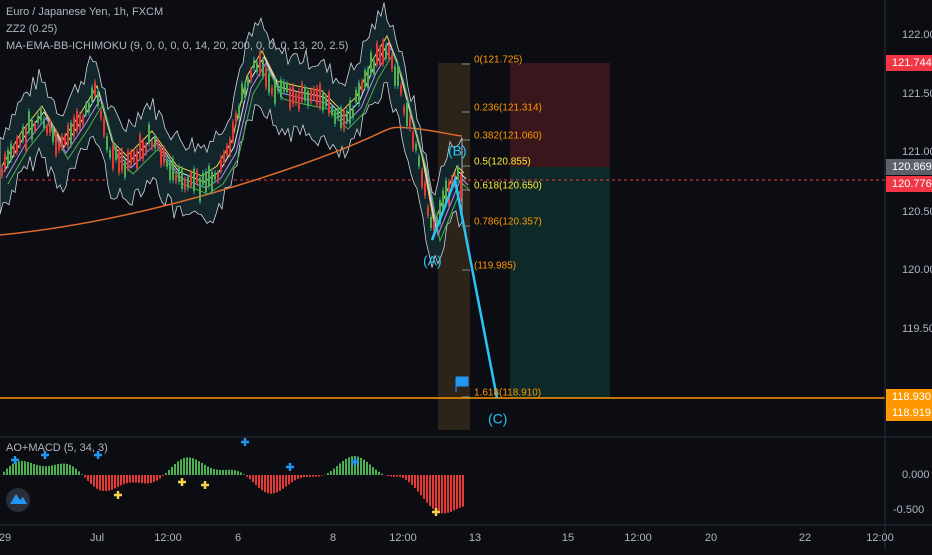 Image resolution: width=932 pixels, height=555 pixels. What do you see at coordinates (508, 222) in the screenshot?
I see `fib-label: 0.786(120.357)` at bounding box center [508, 222].